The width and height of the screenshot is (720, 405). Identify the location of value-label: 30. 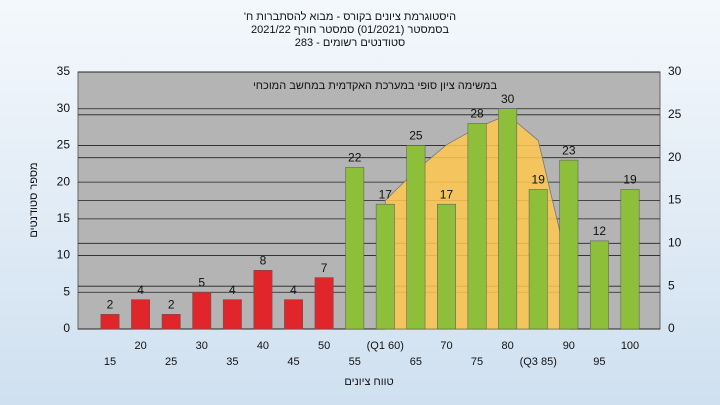
(508, 99).